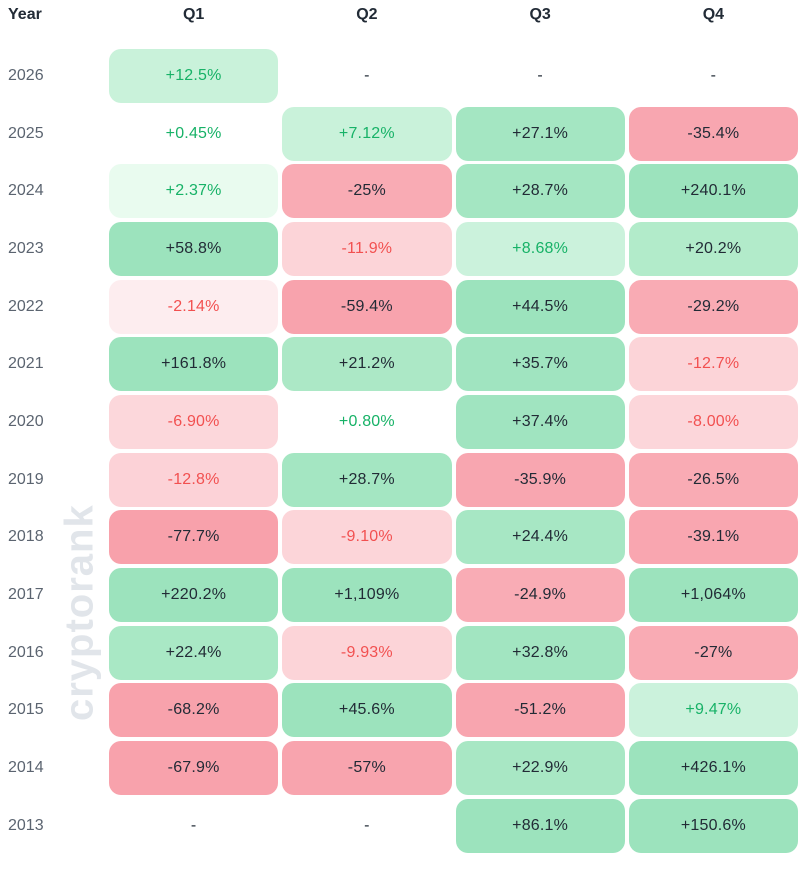  What do you see at coordinates (367, 306) in the screenshot?
I see `cell-2022-q2: -59.4%` at bounding box center [367, 306].